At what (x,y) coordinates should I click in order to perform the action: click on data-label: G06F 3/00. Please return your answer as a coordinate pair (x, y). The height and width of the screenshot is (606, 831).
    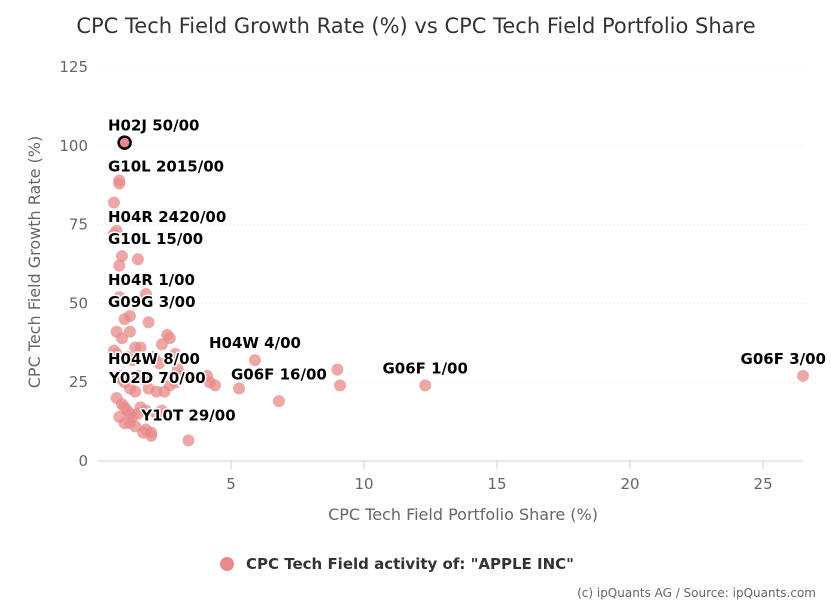
    Looking at the image, I should click on (783, 359).